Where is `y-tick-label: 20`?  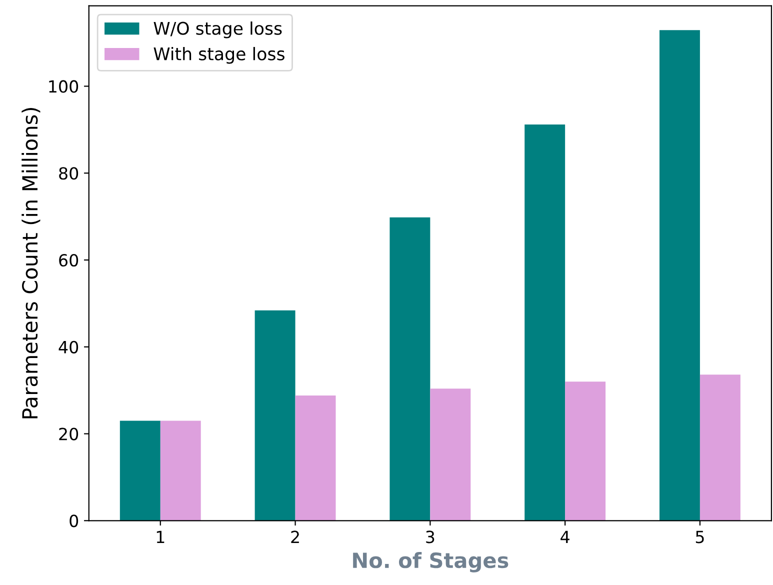 y-tick-label: 20 is located at coordinates (68, 434).